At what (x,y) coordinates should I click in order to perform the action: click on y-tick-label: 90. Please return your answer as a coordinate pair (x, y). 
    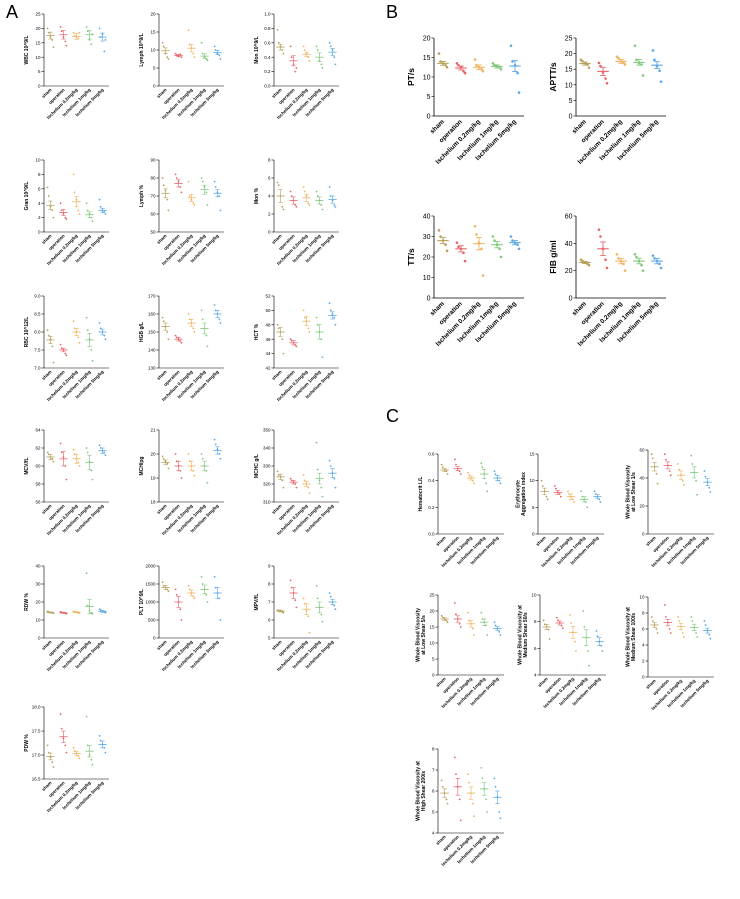
    Looking at the image, I should click on (153, 160).